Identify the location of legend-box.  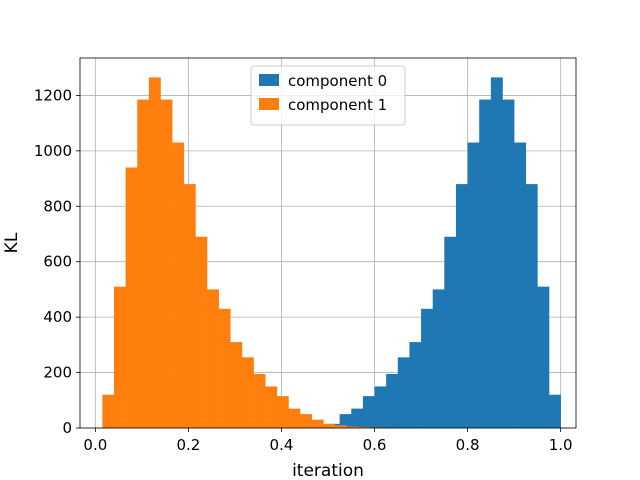
(328, 95).